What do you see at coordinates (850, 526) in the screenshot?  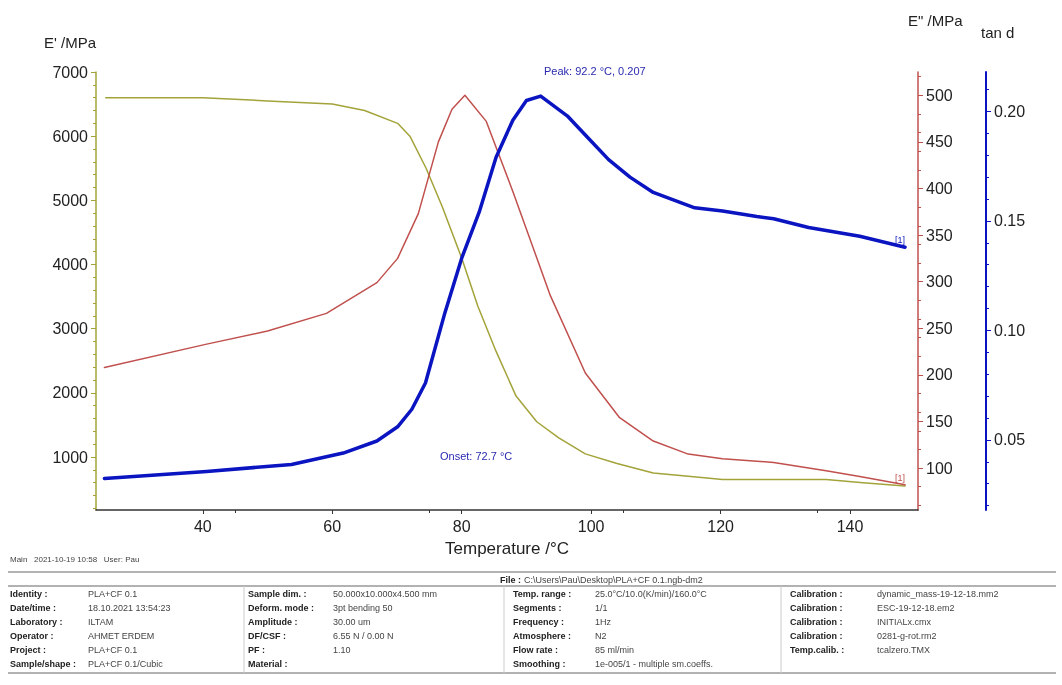 I see `x-tick-label: 140` at bounding box center [850, 526].